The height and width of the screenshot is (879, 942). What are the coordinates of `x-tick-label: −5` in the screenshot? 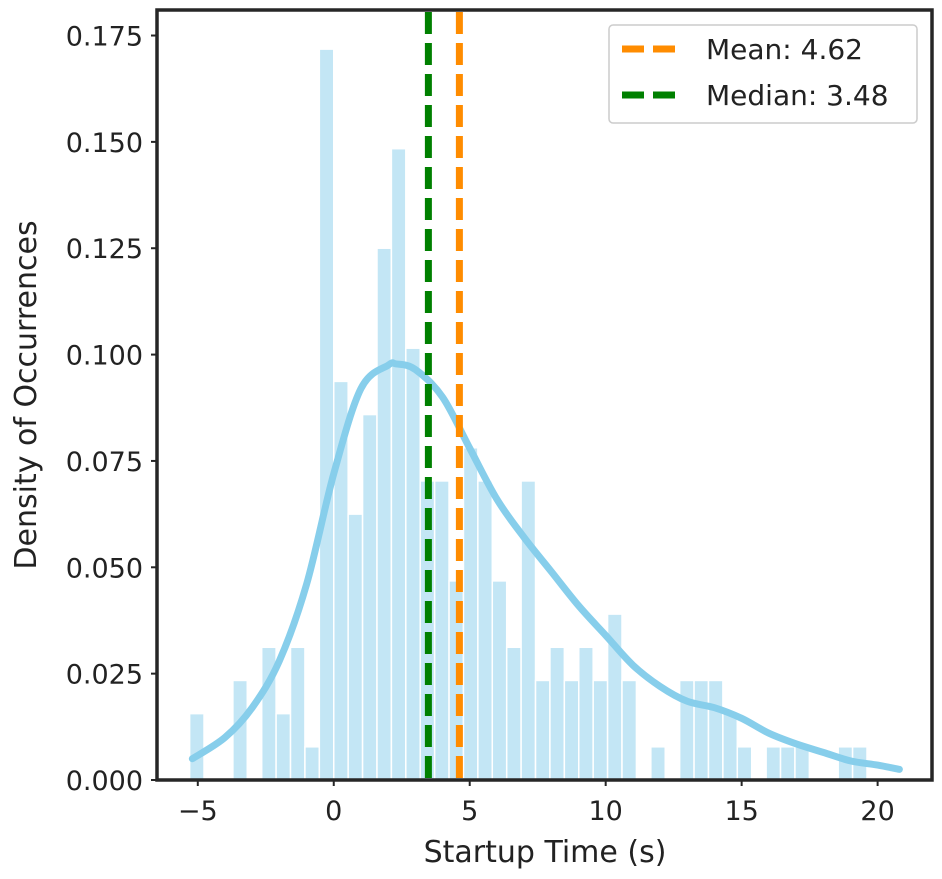 It's located at (198, 811).